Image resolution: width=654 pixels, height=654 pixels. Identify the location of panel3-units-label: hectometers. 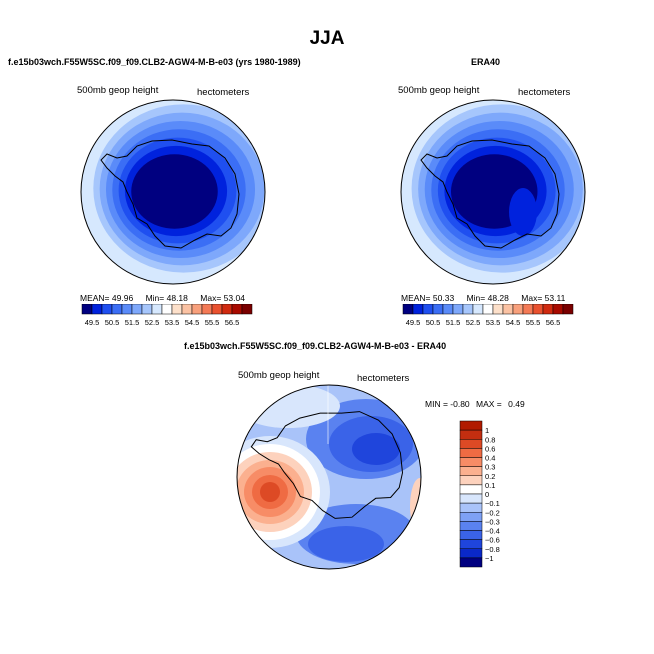
(383, 378).